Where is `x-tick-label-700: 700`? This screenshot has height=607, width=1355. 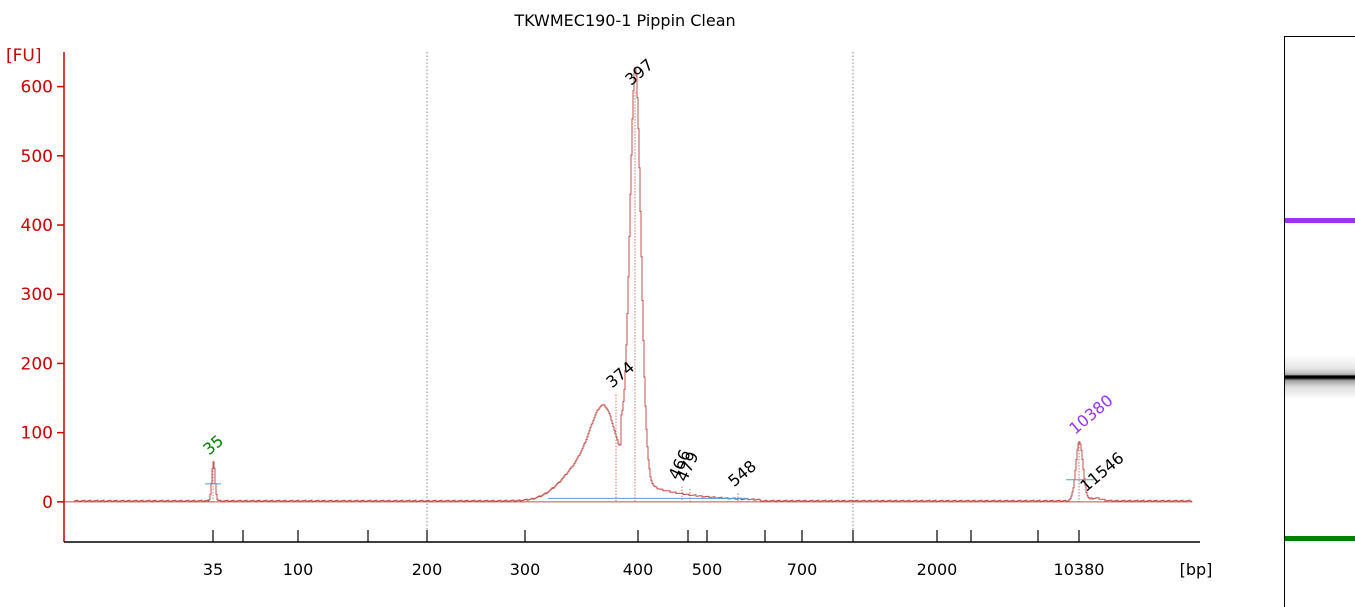
x-tick-label-700: 700 is located at coordinates (802, 569).